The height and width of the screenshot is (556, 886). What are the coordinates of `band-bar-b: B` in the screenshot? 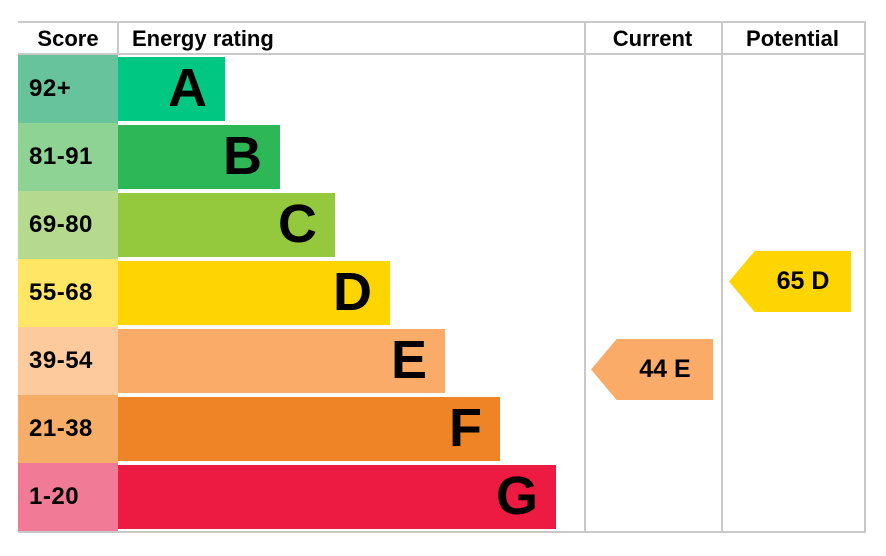 It's located at (199, 157).